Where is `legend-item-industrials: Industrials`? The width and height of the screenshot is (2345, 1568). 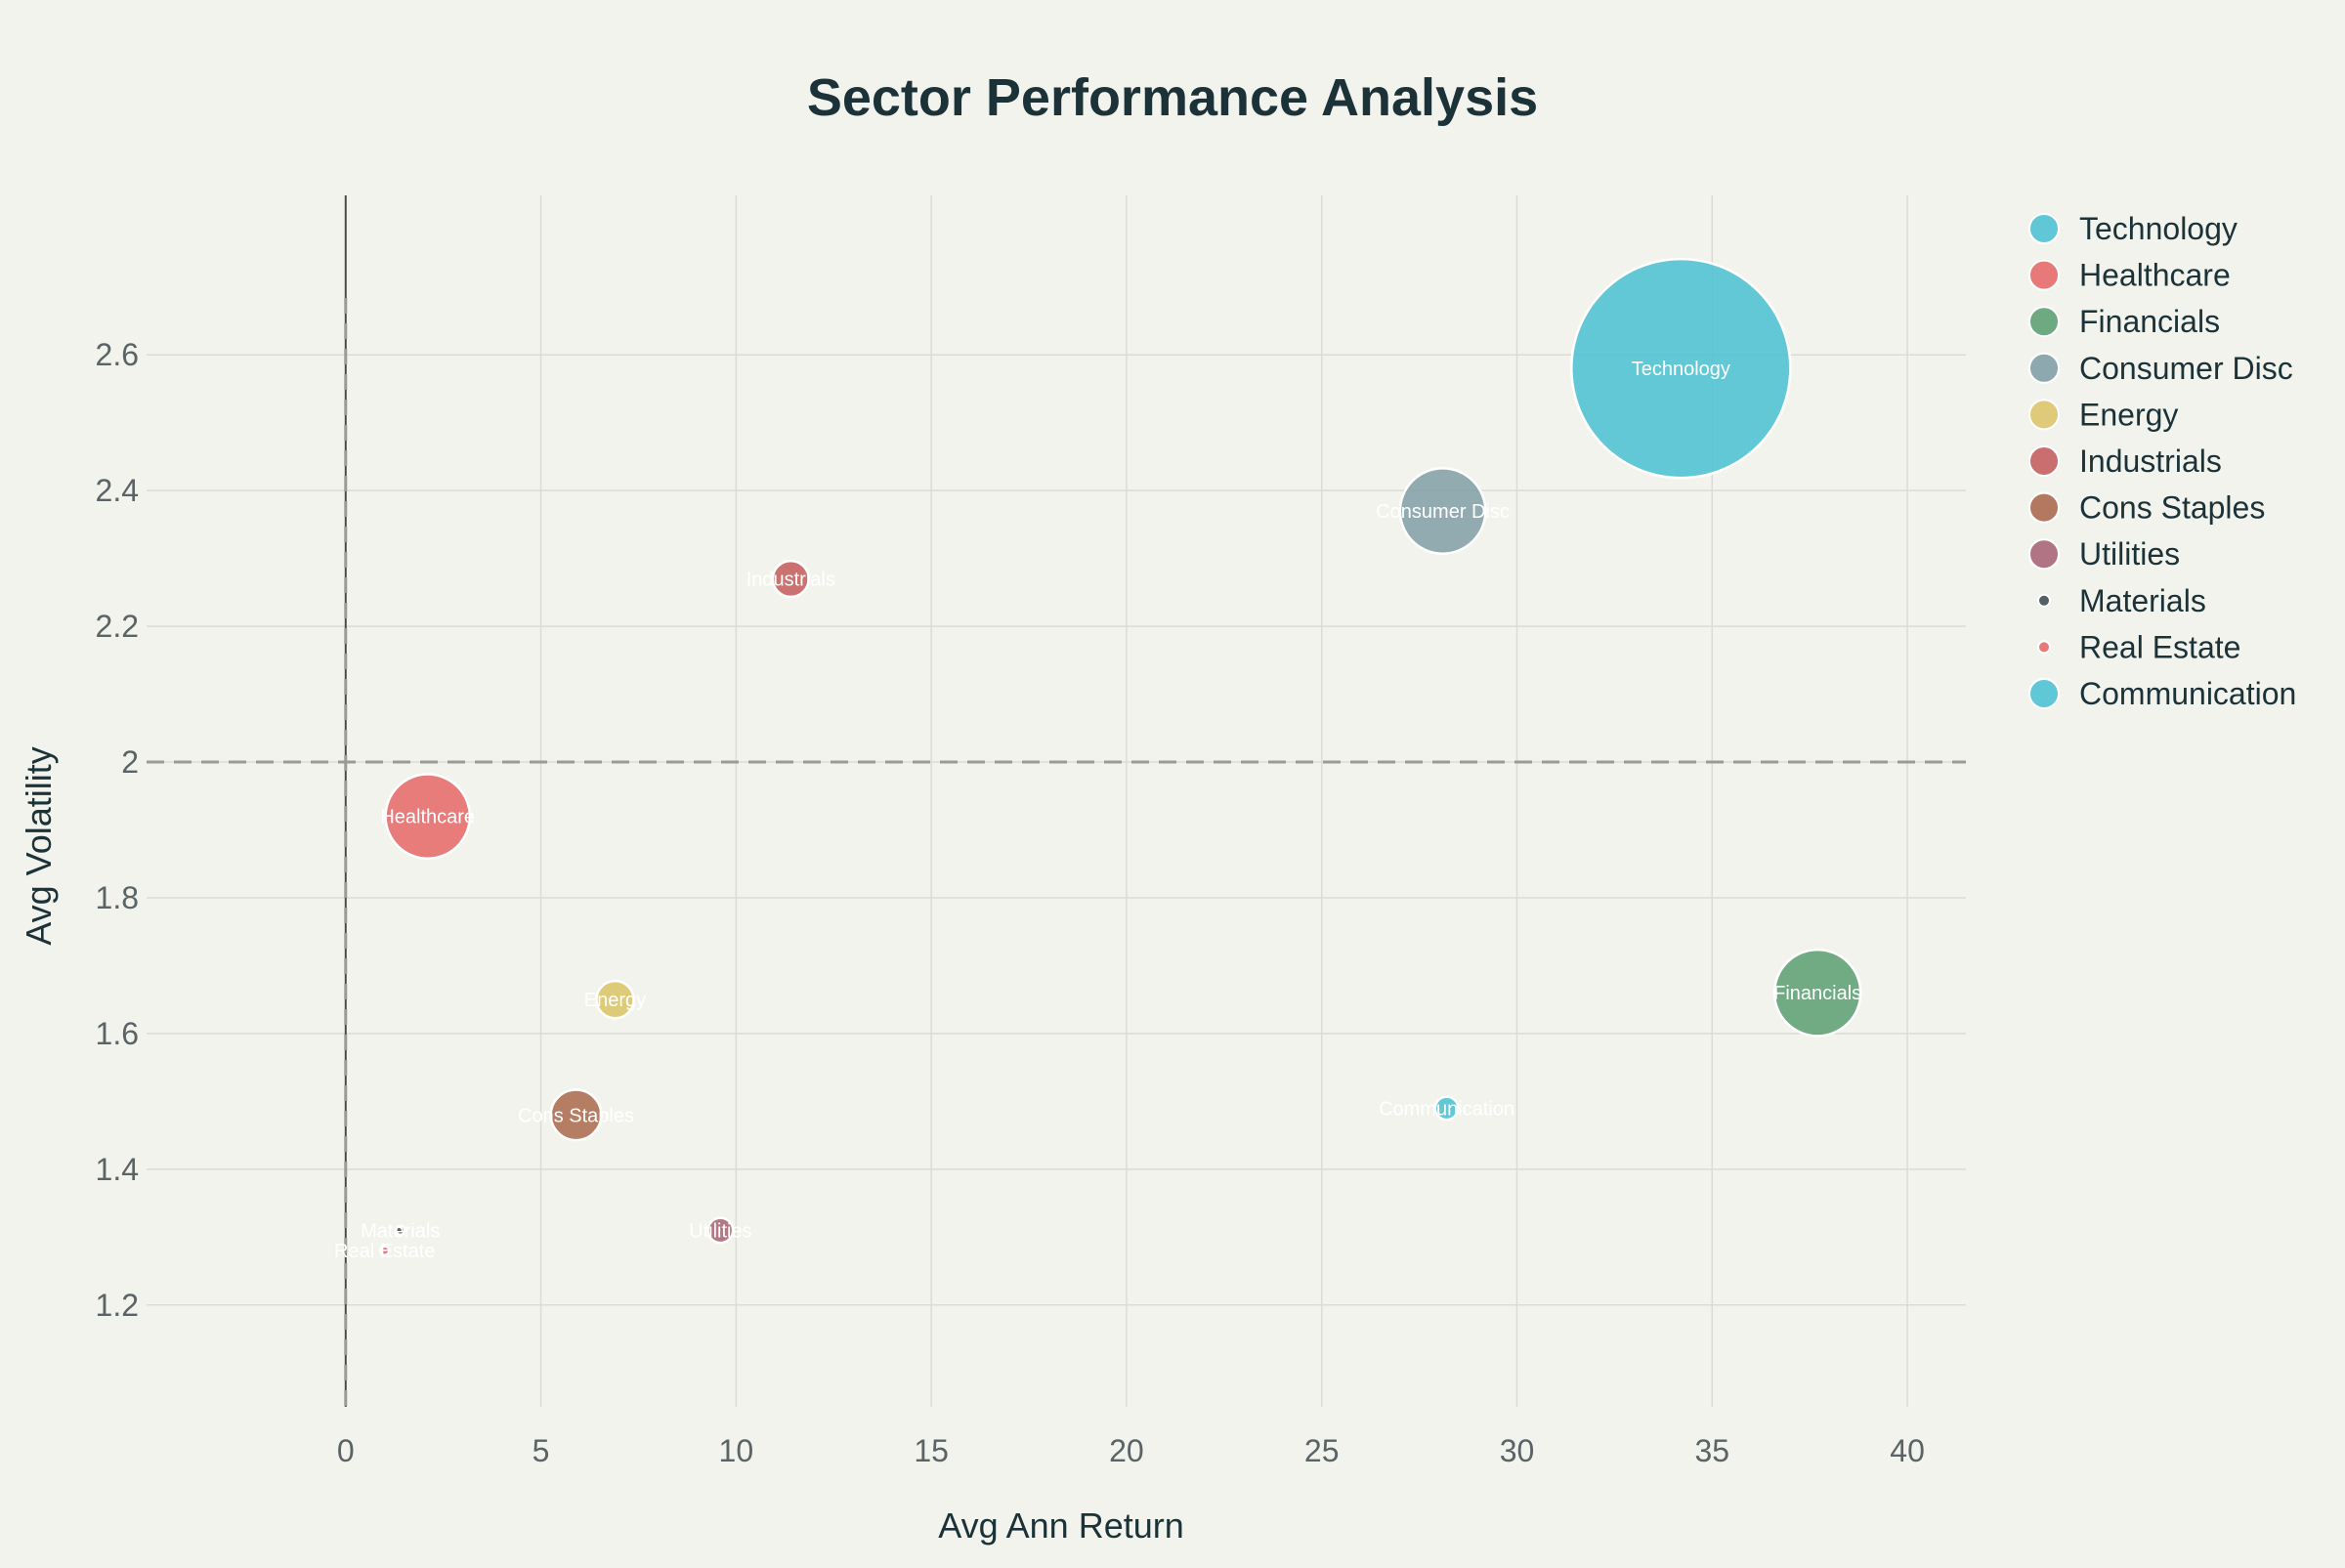 legend-item-industrials: Industrials is located at coordinates (2125, 461).